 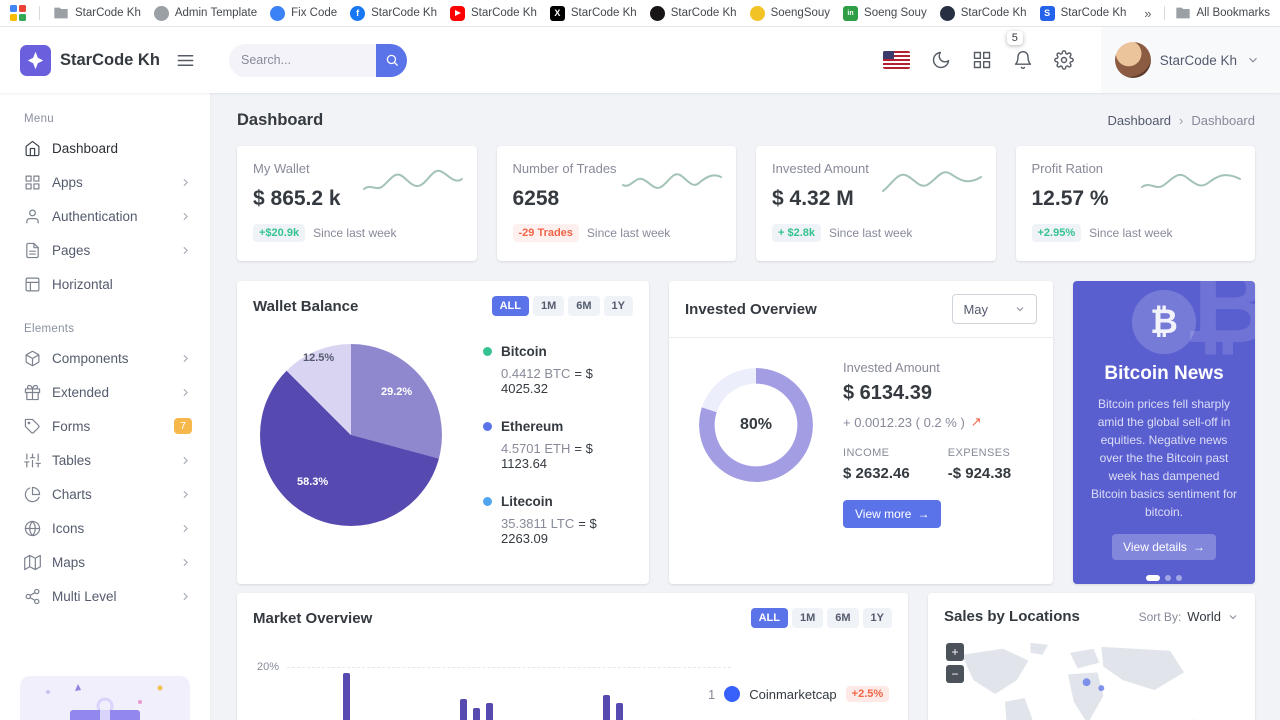 I want to click on coin-list-item: 1 Coinmarketcap +2.5%, so click(x=799, y=694).